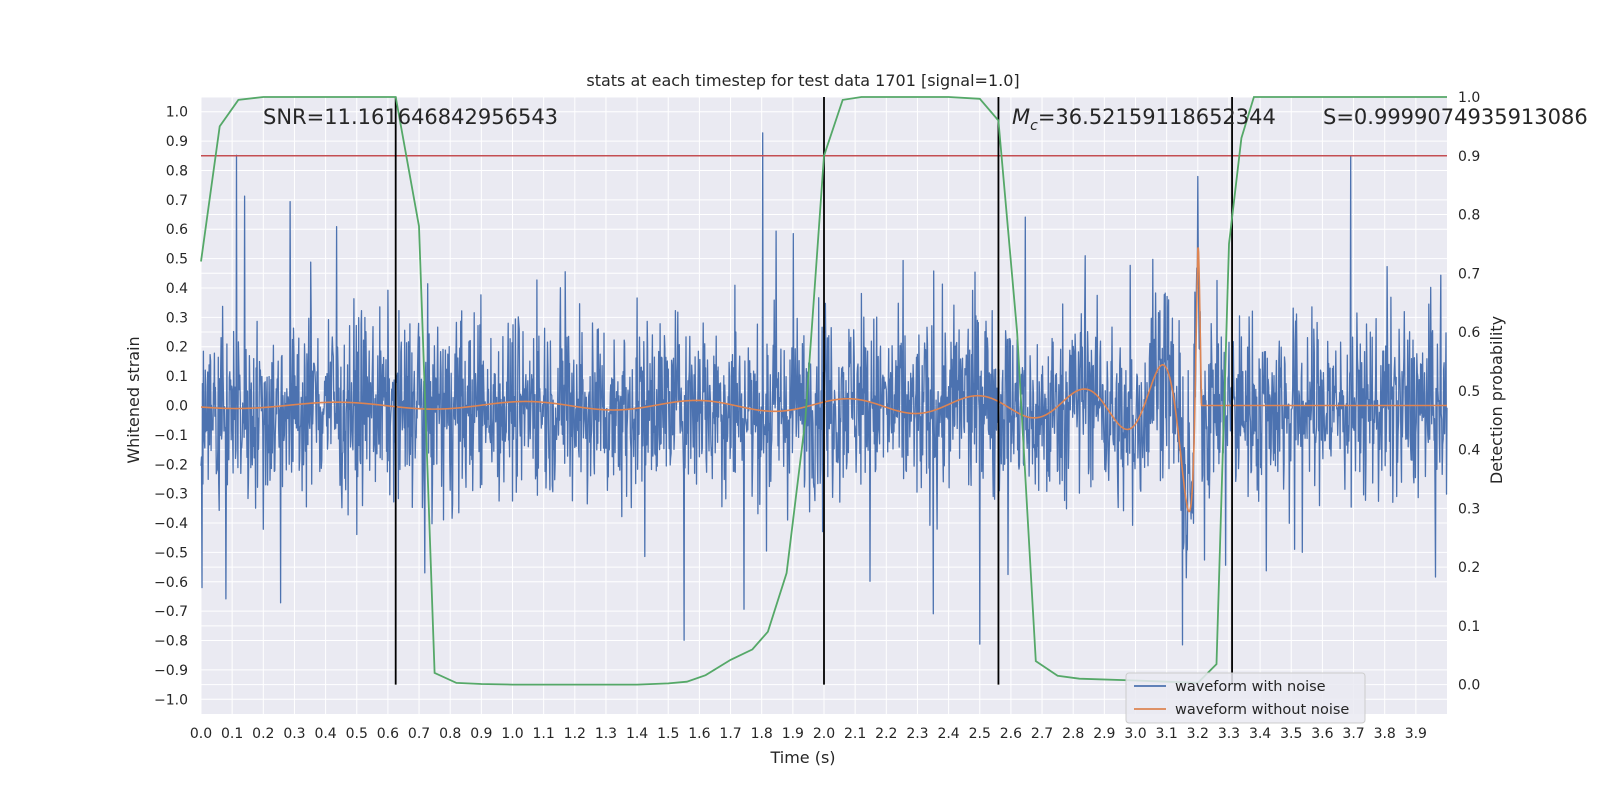 The height and width of the screenshot is (800, 1600). What do you see at coordinates (1073, 734) in the screenshot?
I see `x-tick-label: 2.8` at bounding box center [1073, 734].